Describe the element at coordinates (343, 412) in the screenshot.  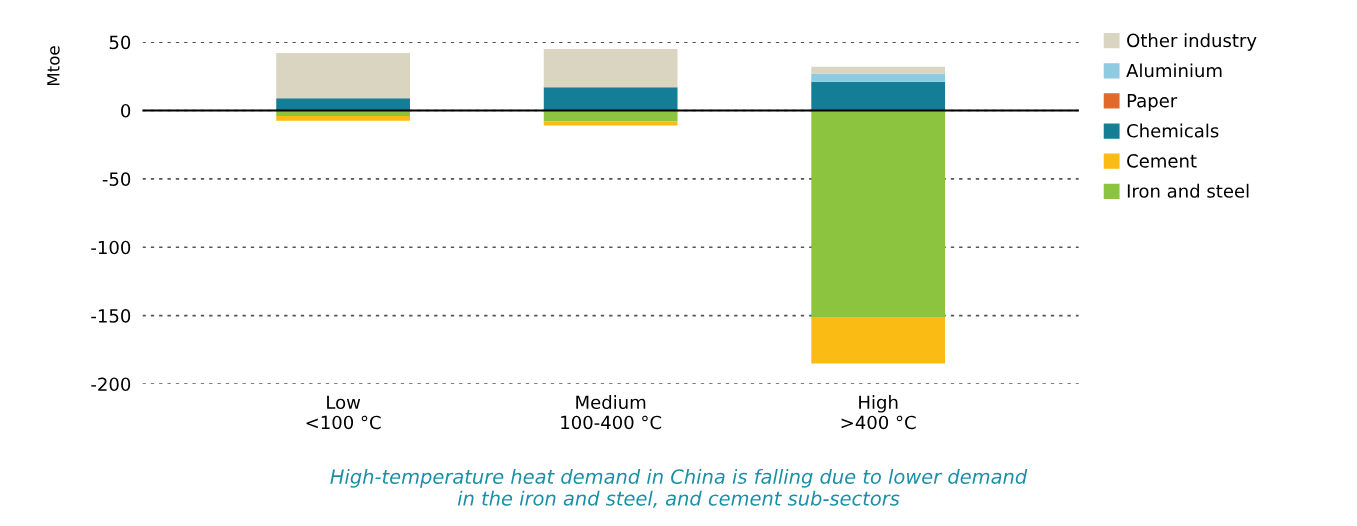
I see `x-tick-label: Low <100 °C` at that location.